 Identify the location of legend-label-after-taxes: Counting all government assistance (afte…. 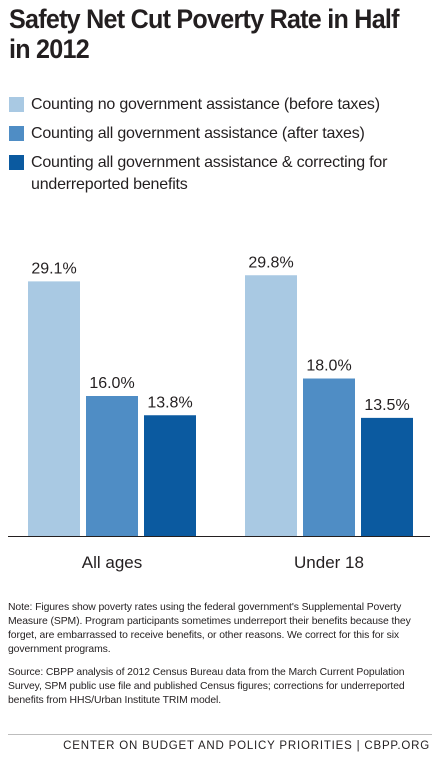
(198, 133).